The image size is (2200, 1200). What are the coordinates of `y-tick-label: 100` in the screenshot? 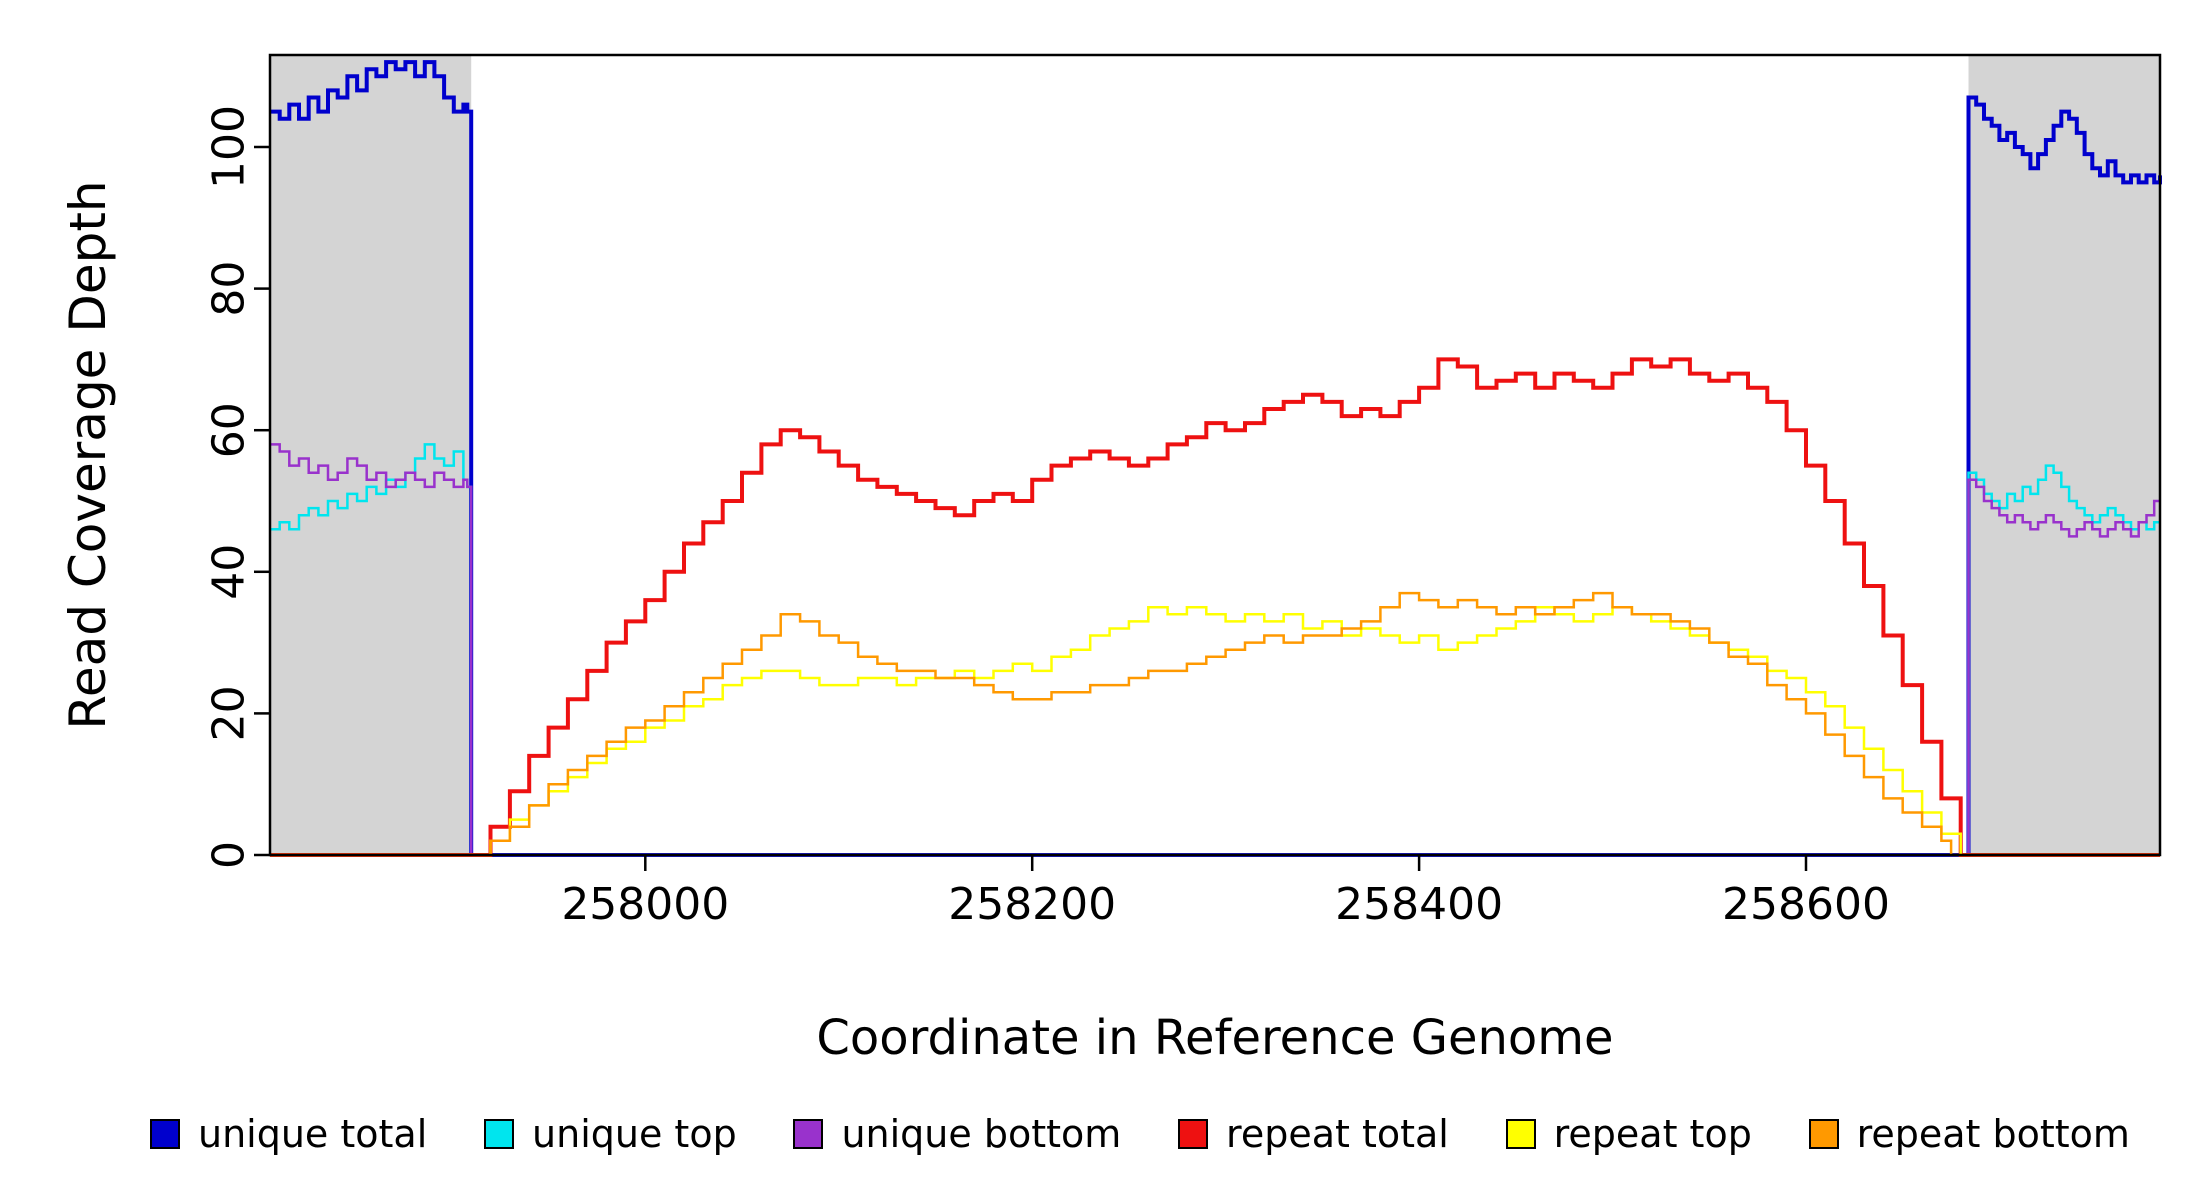 It's located at (228, 147).